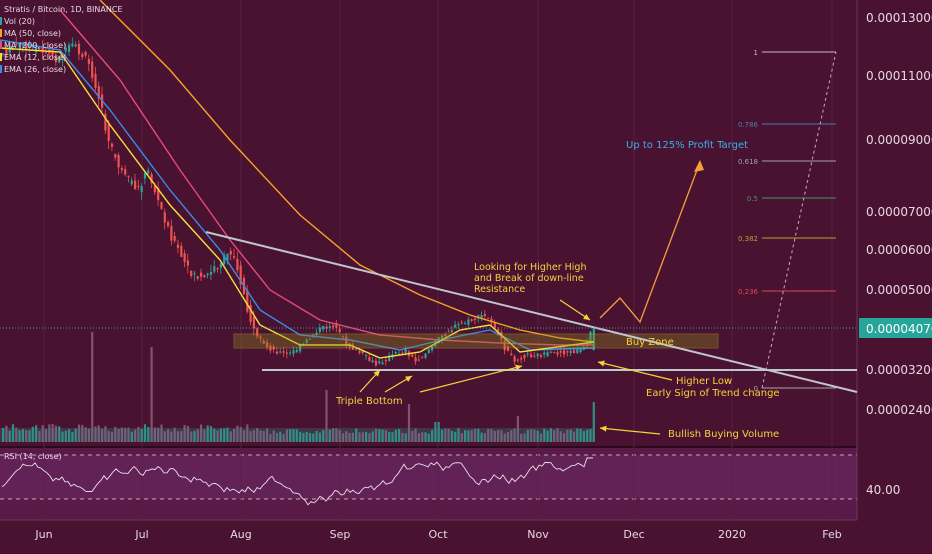 The image size is (932, 554). Describe the element at coordinates (752, 199) in the screenshot. I see `fib-level-label: 0.5` at that location.